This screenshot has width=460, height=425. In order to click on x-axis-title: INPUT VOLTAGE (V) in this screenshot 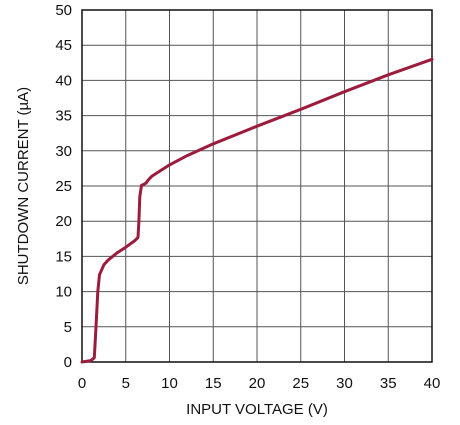, I will do `click(257, 409)`.